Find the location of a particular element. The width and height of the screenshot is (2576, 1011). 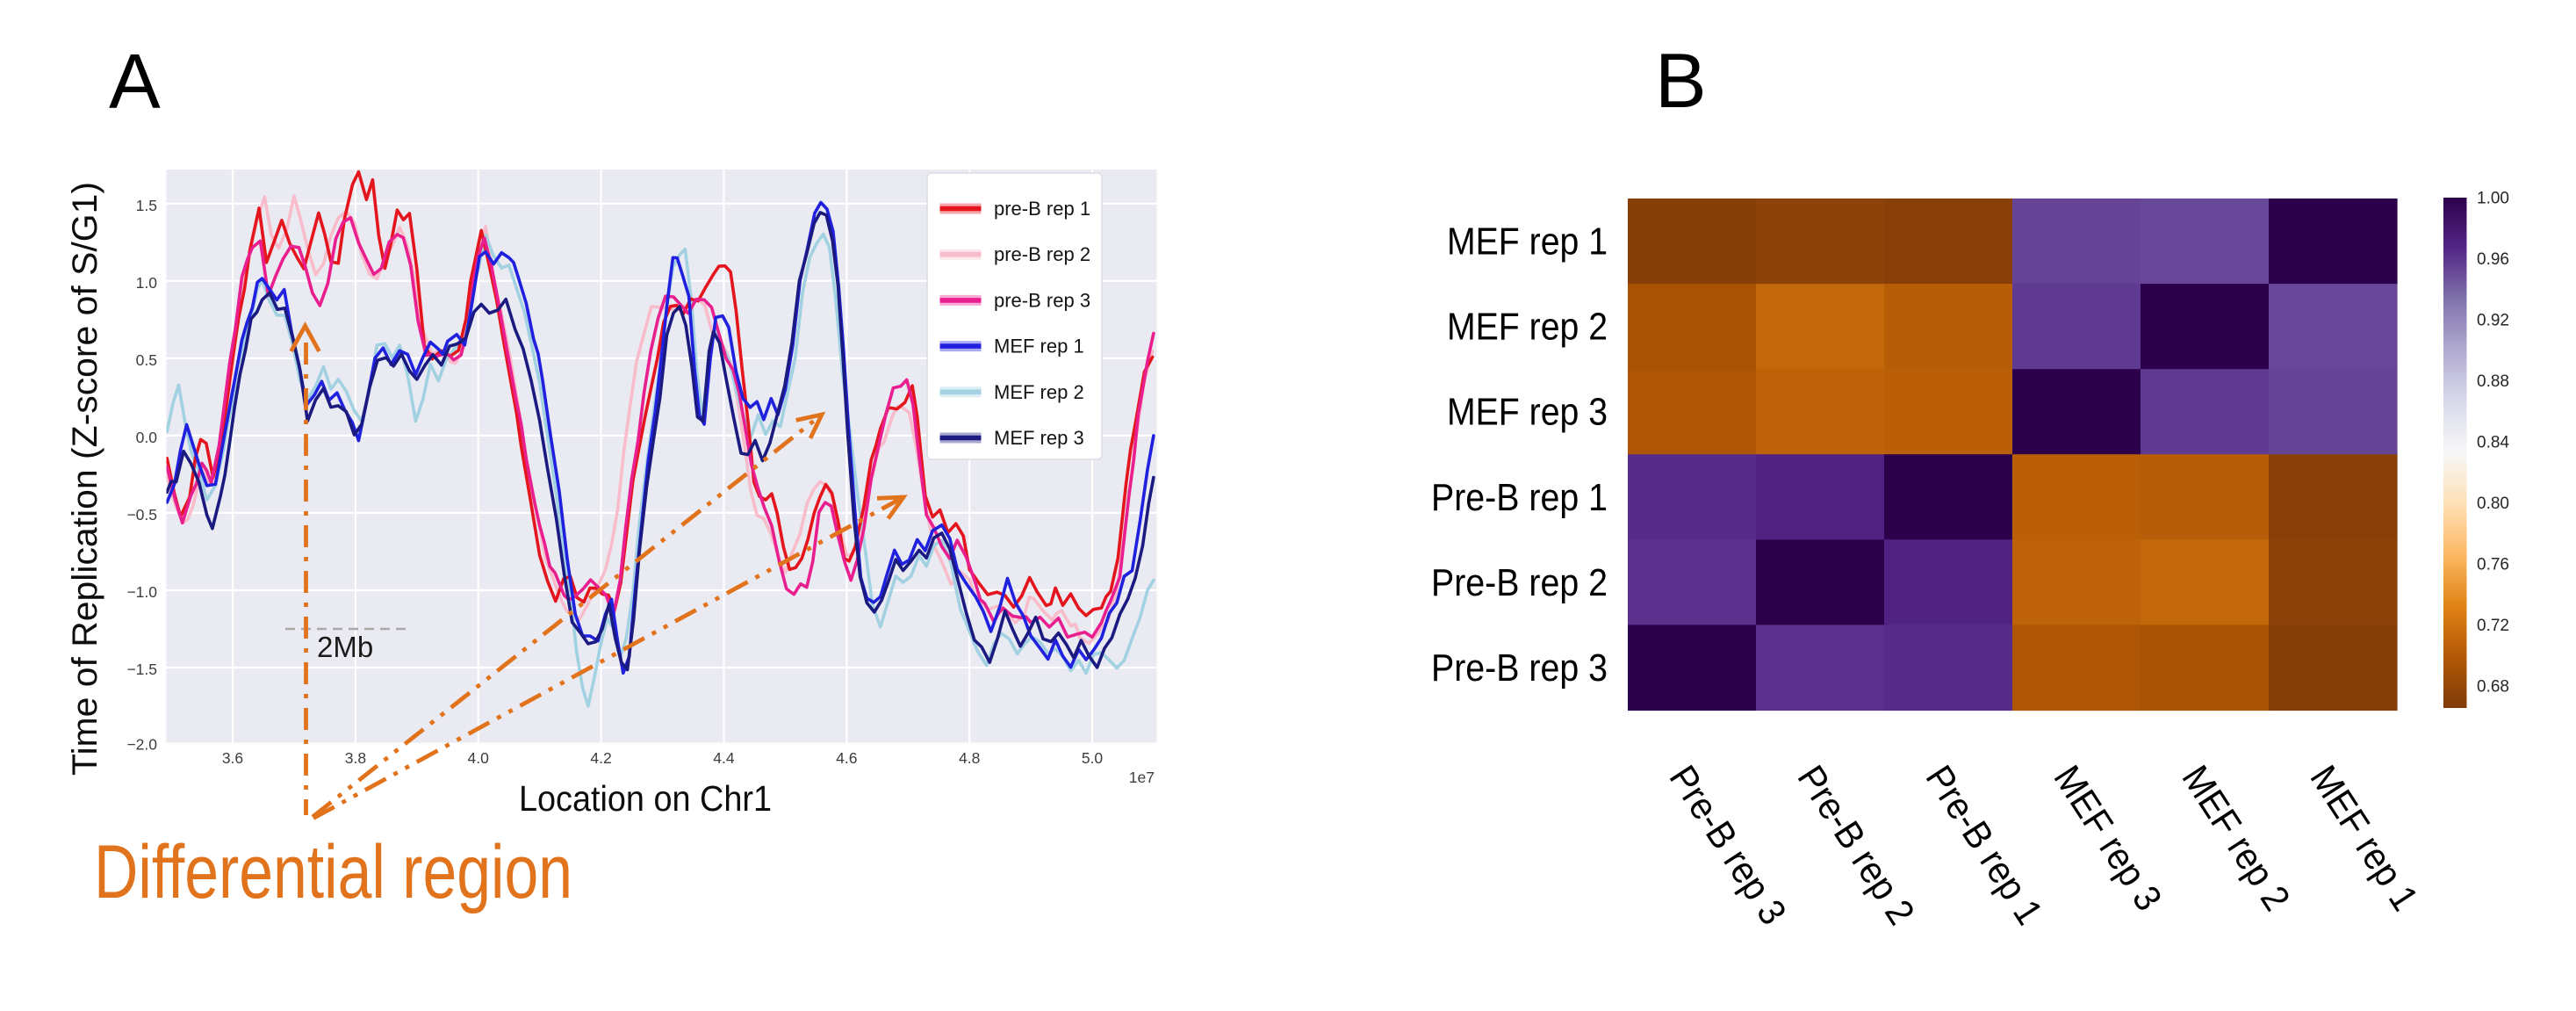

svg-text: 4.0 is located at coordinates (479, 758).